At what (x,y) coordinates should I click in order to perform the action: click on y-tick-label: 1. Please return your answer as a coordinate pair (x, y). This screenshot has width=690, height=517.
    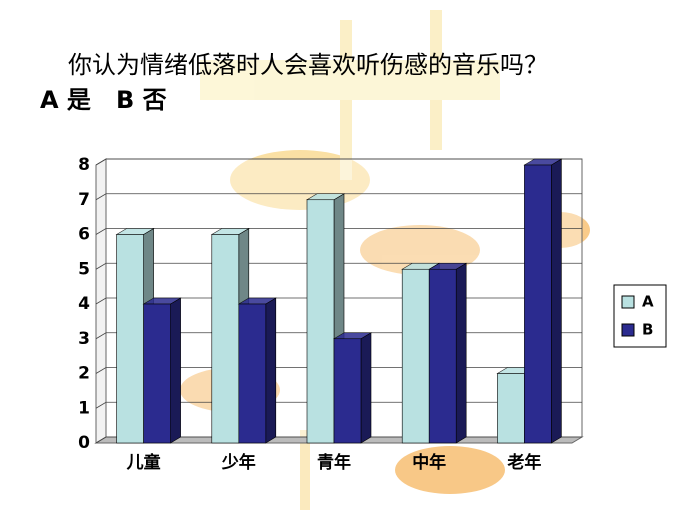
    Looking at the image, I should click on (84, 408).